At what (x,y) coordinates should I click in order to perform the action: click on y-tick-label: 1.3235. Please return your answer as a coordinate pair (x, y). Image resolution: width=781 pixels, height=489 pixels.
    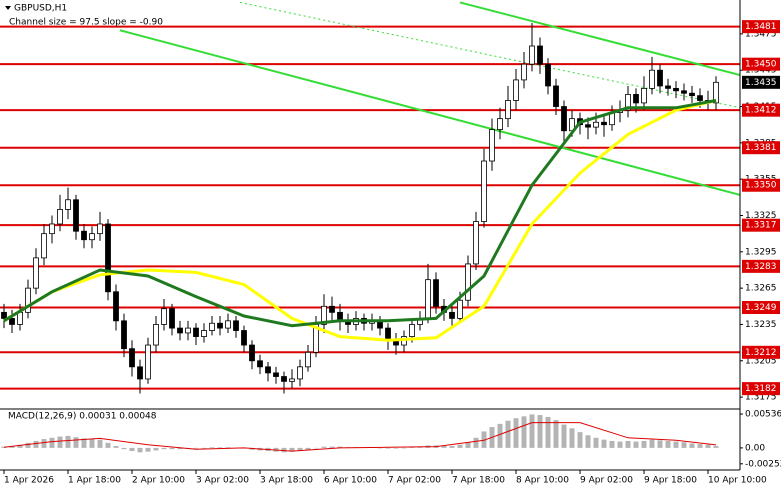
    Looking at the image, I should click on (761, 325).